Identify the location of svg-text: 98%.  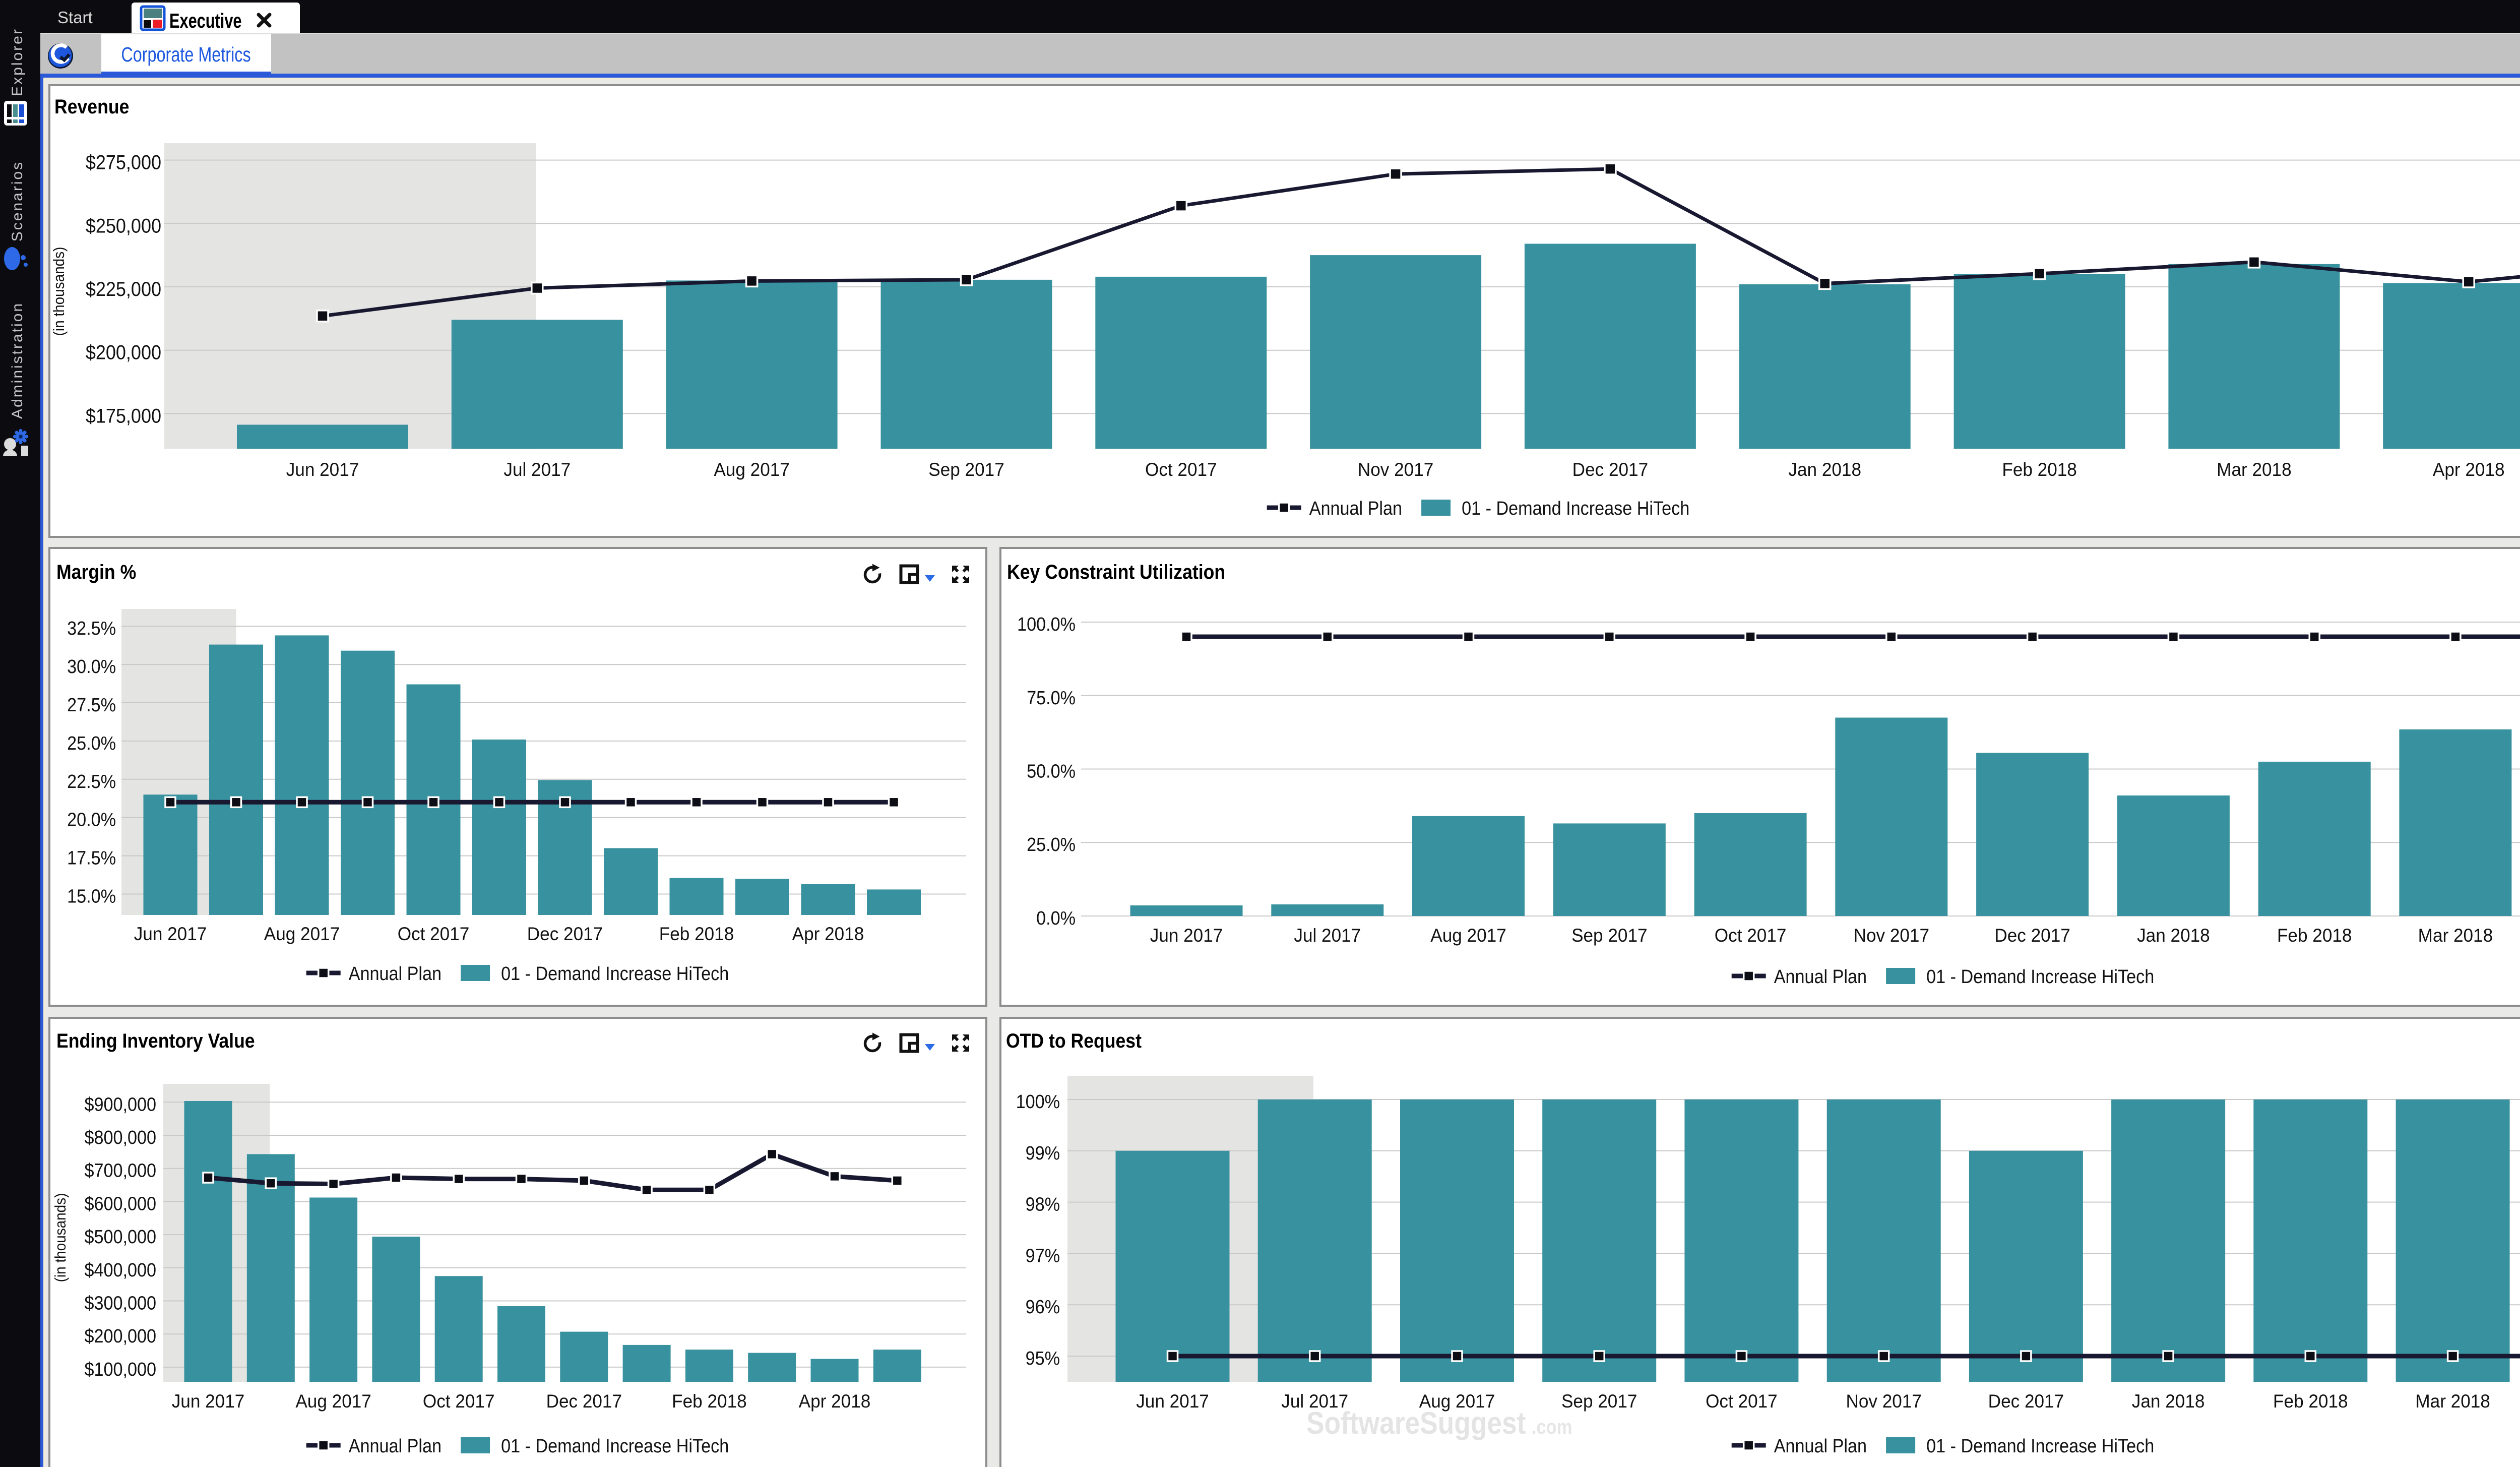
(1043, 1204).